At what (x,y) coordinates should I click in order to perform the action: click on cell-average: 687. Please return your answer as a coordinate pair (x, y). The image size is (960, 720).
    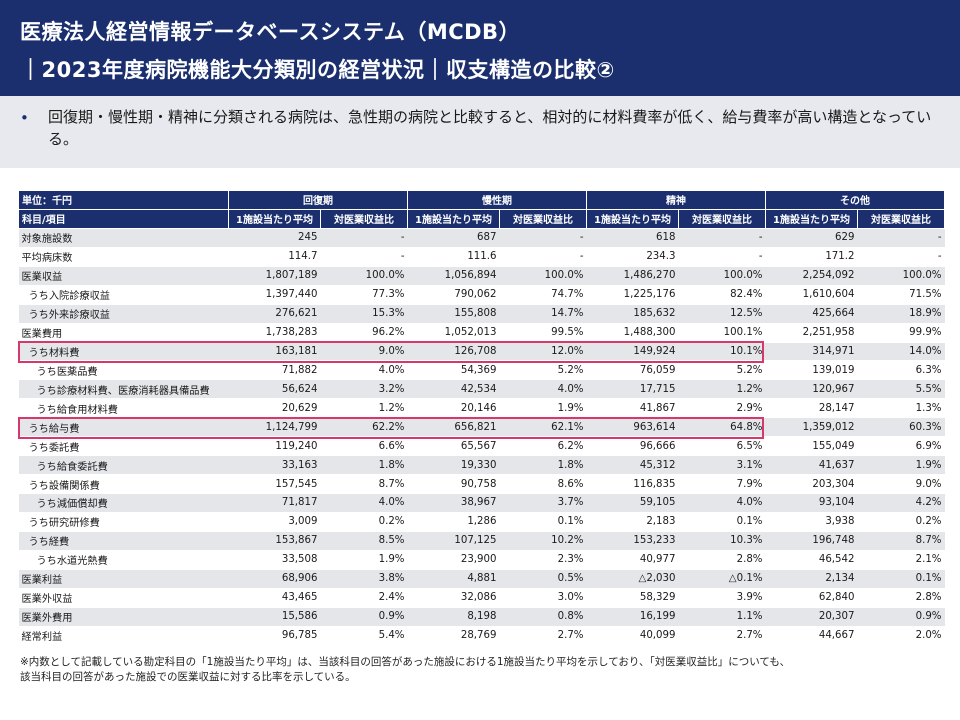
    Looking at the image, I should click on (453, 238).